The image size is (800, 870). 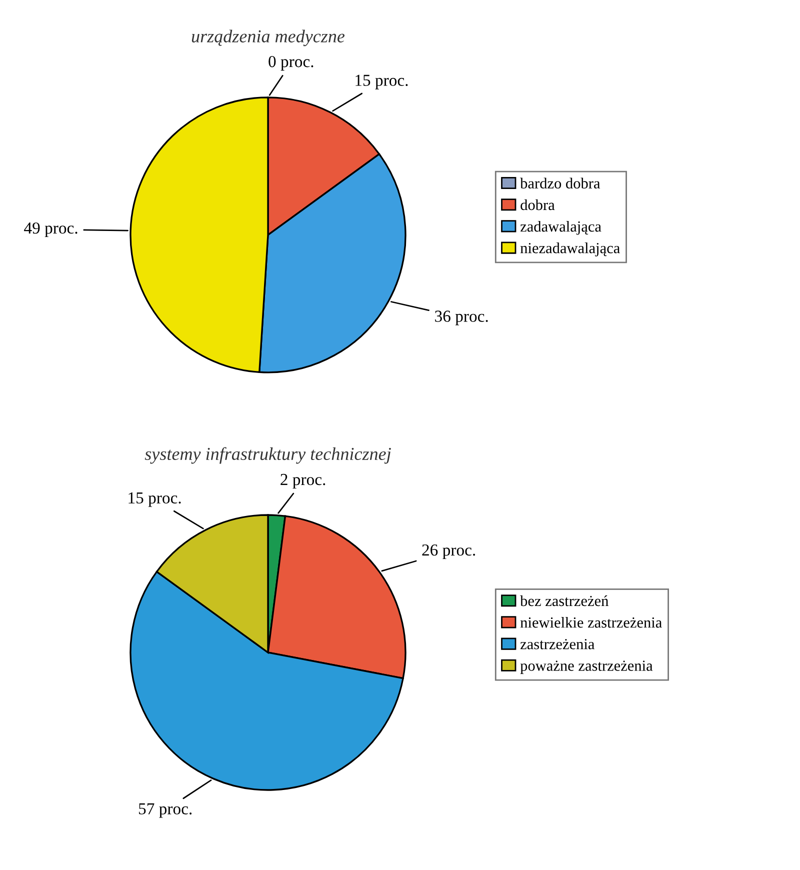 I want to click on text: 0 proc., so click(x=291, y=63).